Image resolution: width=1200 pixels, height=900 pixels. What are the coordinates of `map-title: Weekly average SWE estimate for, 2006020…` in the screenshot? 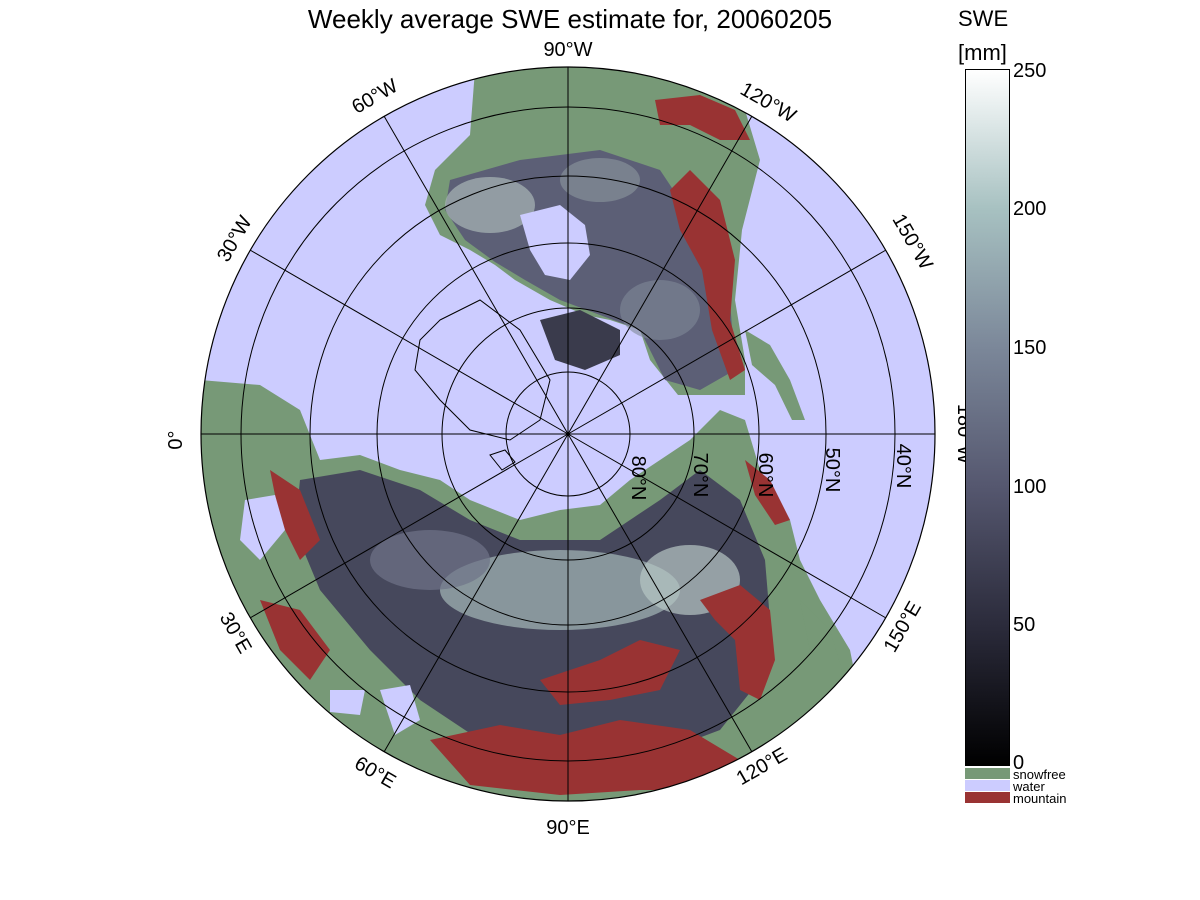 It's located at (570, 19).